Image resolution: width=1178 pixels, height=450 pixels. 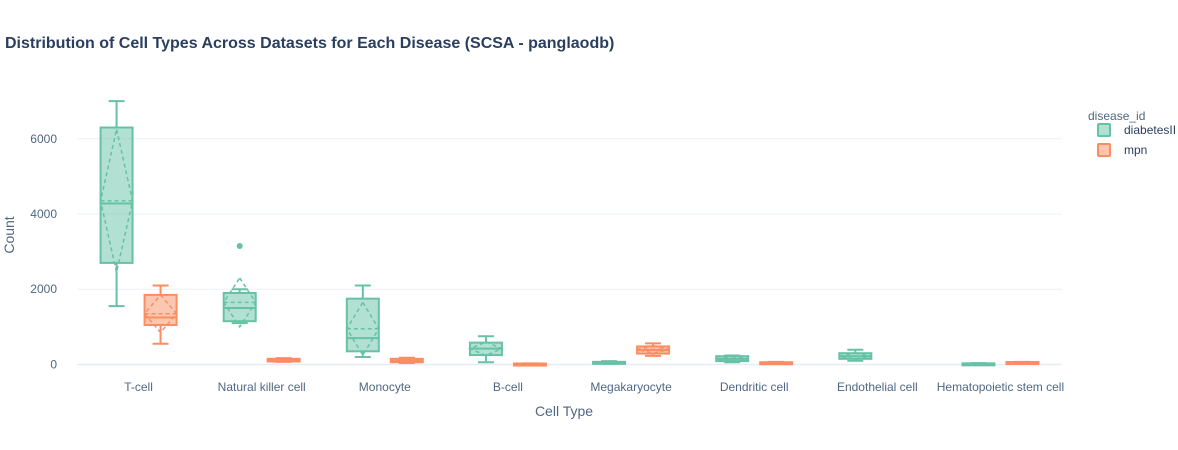 I want to click on x-tick-label: Monocyte, so click(x=385, y=387).